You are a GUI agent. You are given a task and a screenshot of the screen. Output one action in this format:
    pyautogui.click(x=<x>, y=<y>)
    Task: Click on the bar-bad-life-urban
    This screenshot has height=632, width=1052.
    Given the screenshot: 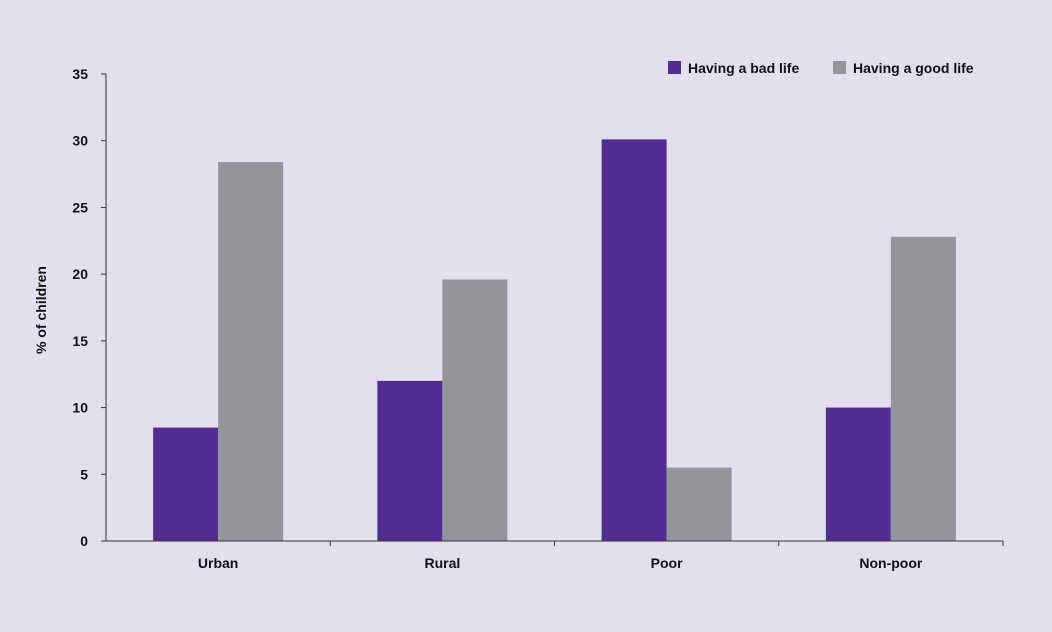 What is the action you would take?
    pyautogui.click(x=186, y=484)
    